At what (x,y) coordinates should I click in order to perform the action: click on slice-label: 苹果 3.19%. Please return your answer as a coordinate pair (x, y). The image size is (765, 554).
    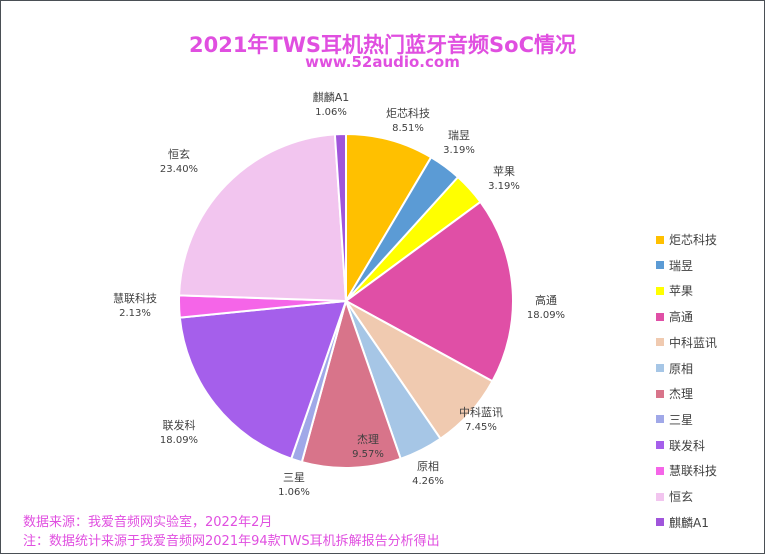
    Looking at the image, I should click on (504, 179).